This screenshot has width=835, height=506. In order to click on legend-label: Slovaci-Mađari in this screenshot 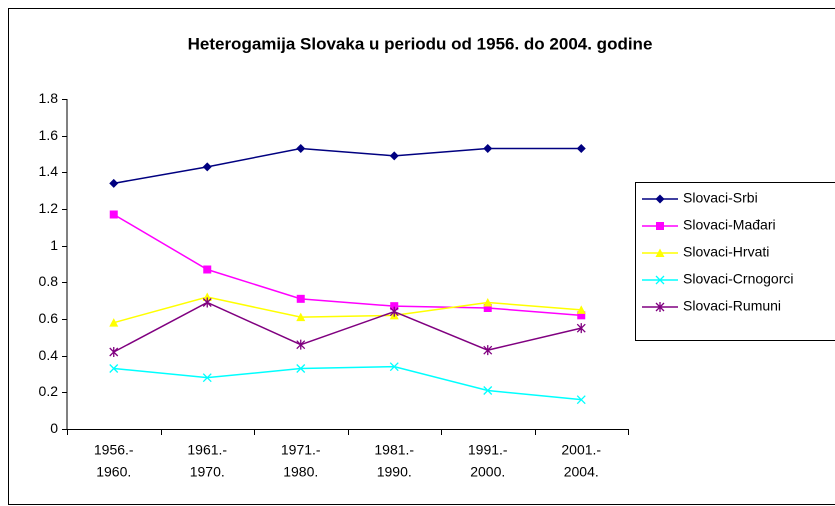, I will do `click(729, 225)`.